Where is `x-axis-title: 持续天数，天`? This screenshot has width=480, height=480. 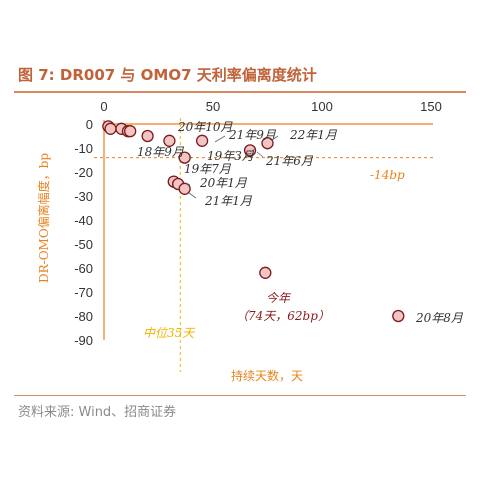
x-axis-title: 持续天数，天 is located at coordinates (267, 375).